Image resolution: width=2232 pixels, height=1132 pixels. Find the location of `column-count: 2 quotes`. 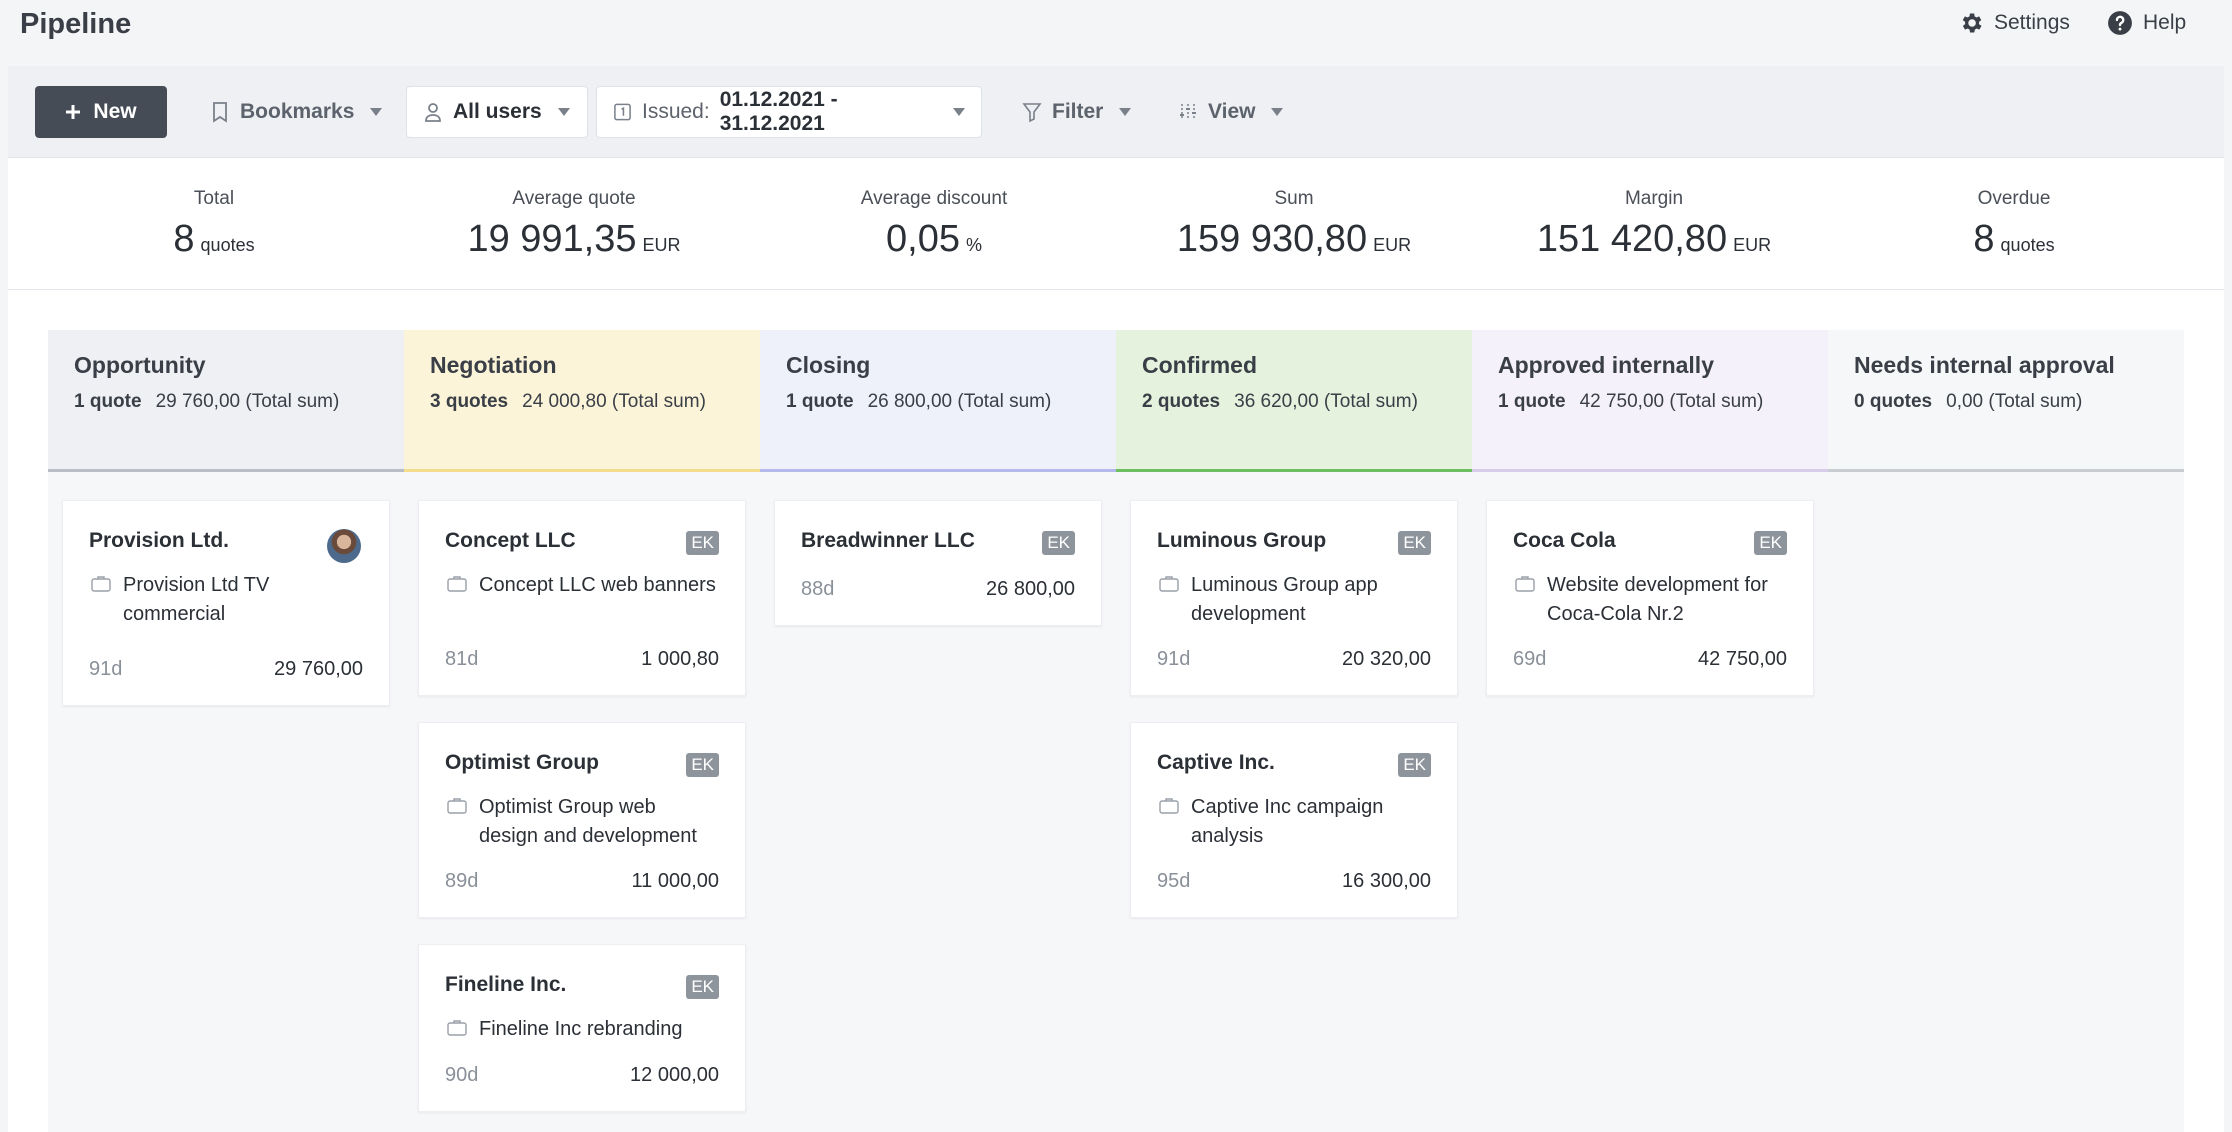

column-count: 2 quotes is located at coordinates (1181, 401).